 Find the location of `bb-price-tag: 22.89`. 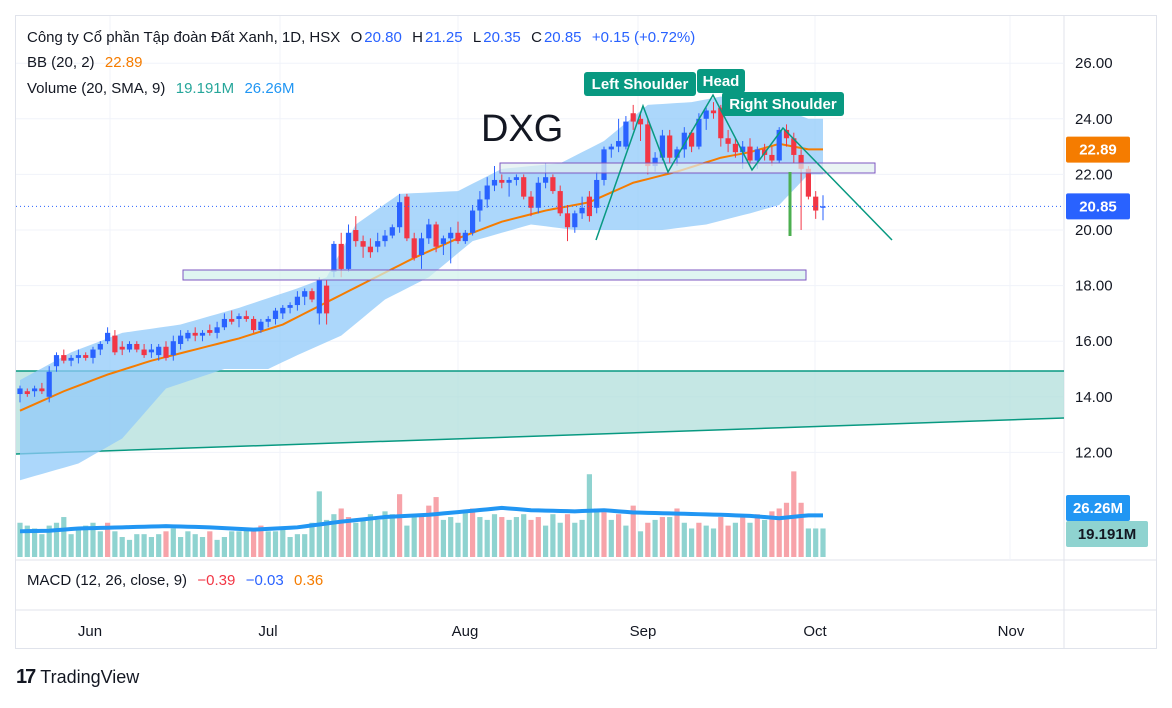

bb-price-tag: 22.89 is located at coordinates (1098, 150).